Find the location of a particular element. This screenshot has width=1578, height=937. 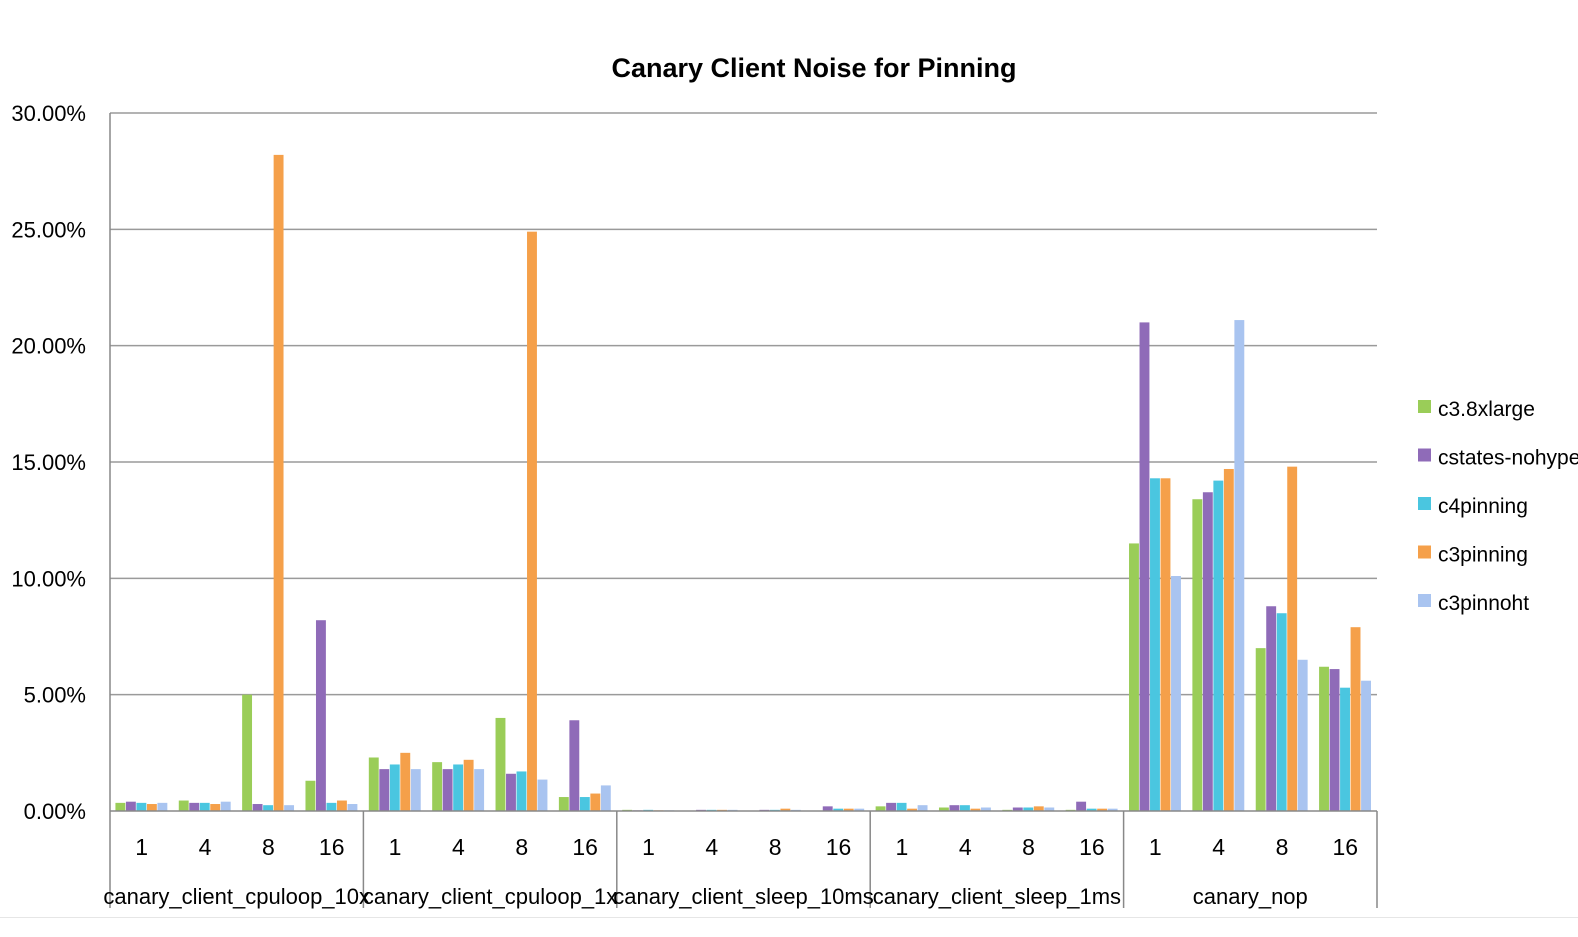

y-tick-label: 0.00% is located at coordinates (55, 811).